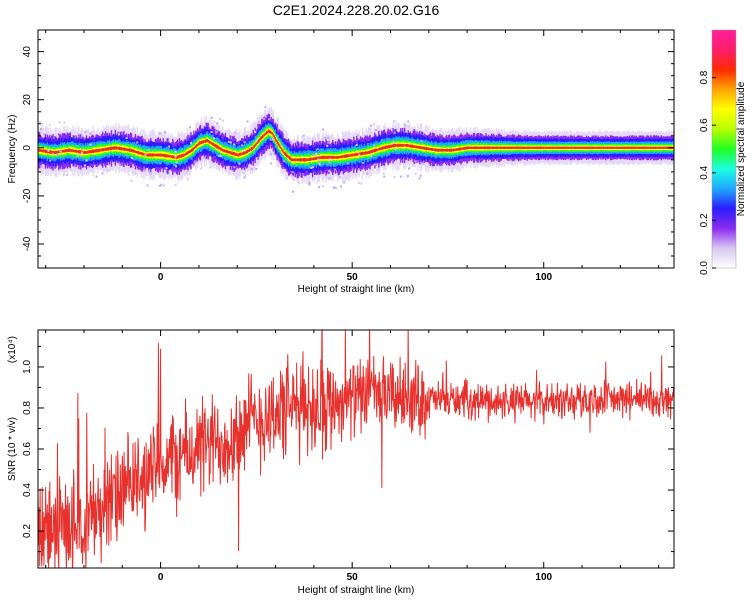  What do you see at coordinates (27, 531) in the screenshot?
I see `y-tick-label: 0.2` at bounding box center [27, 531].